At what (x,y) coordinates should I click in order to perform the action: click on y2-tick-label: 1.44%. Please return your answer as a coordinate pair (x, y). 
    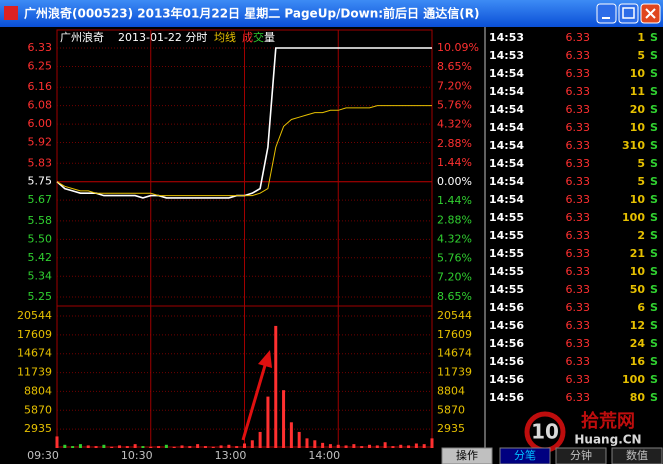
    Looking at the image, I should click on (454, 200).